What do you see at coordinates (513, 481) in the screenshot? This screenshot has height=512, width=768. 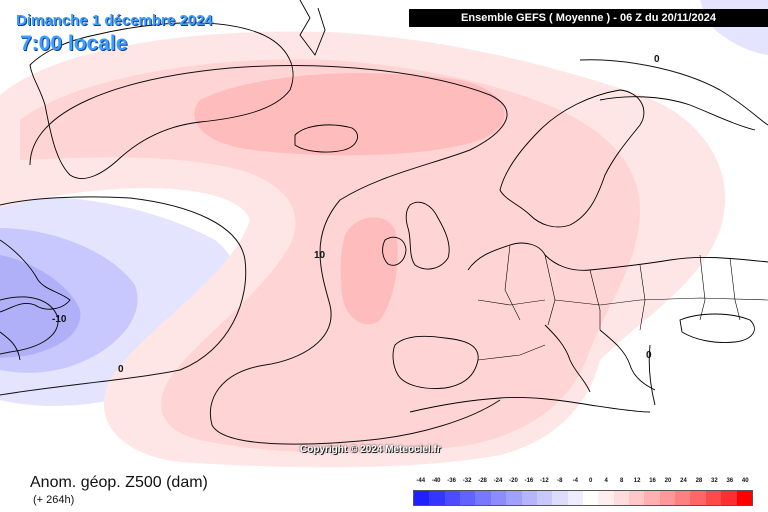 I see `color-scale-label: -20` at bounding box center [513, 481].